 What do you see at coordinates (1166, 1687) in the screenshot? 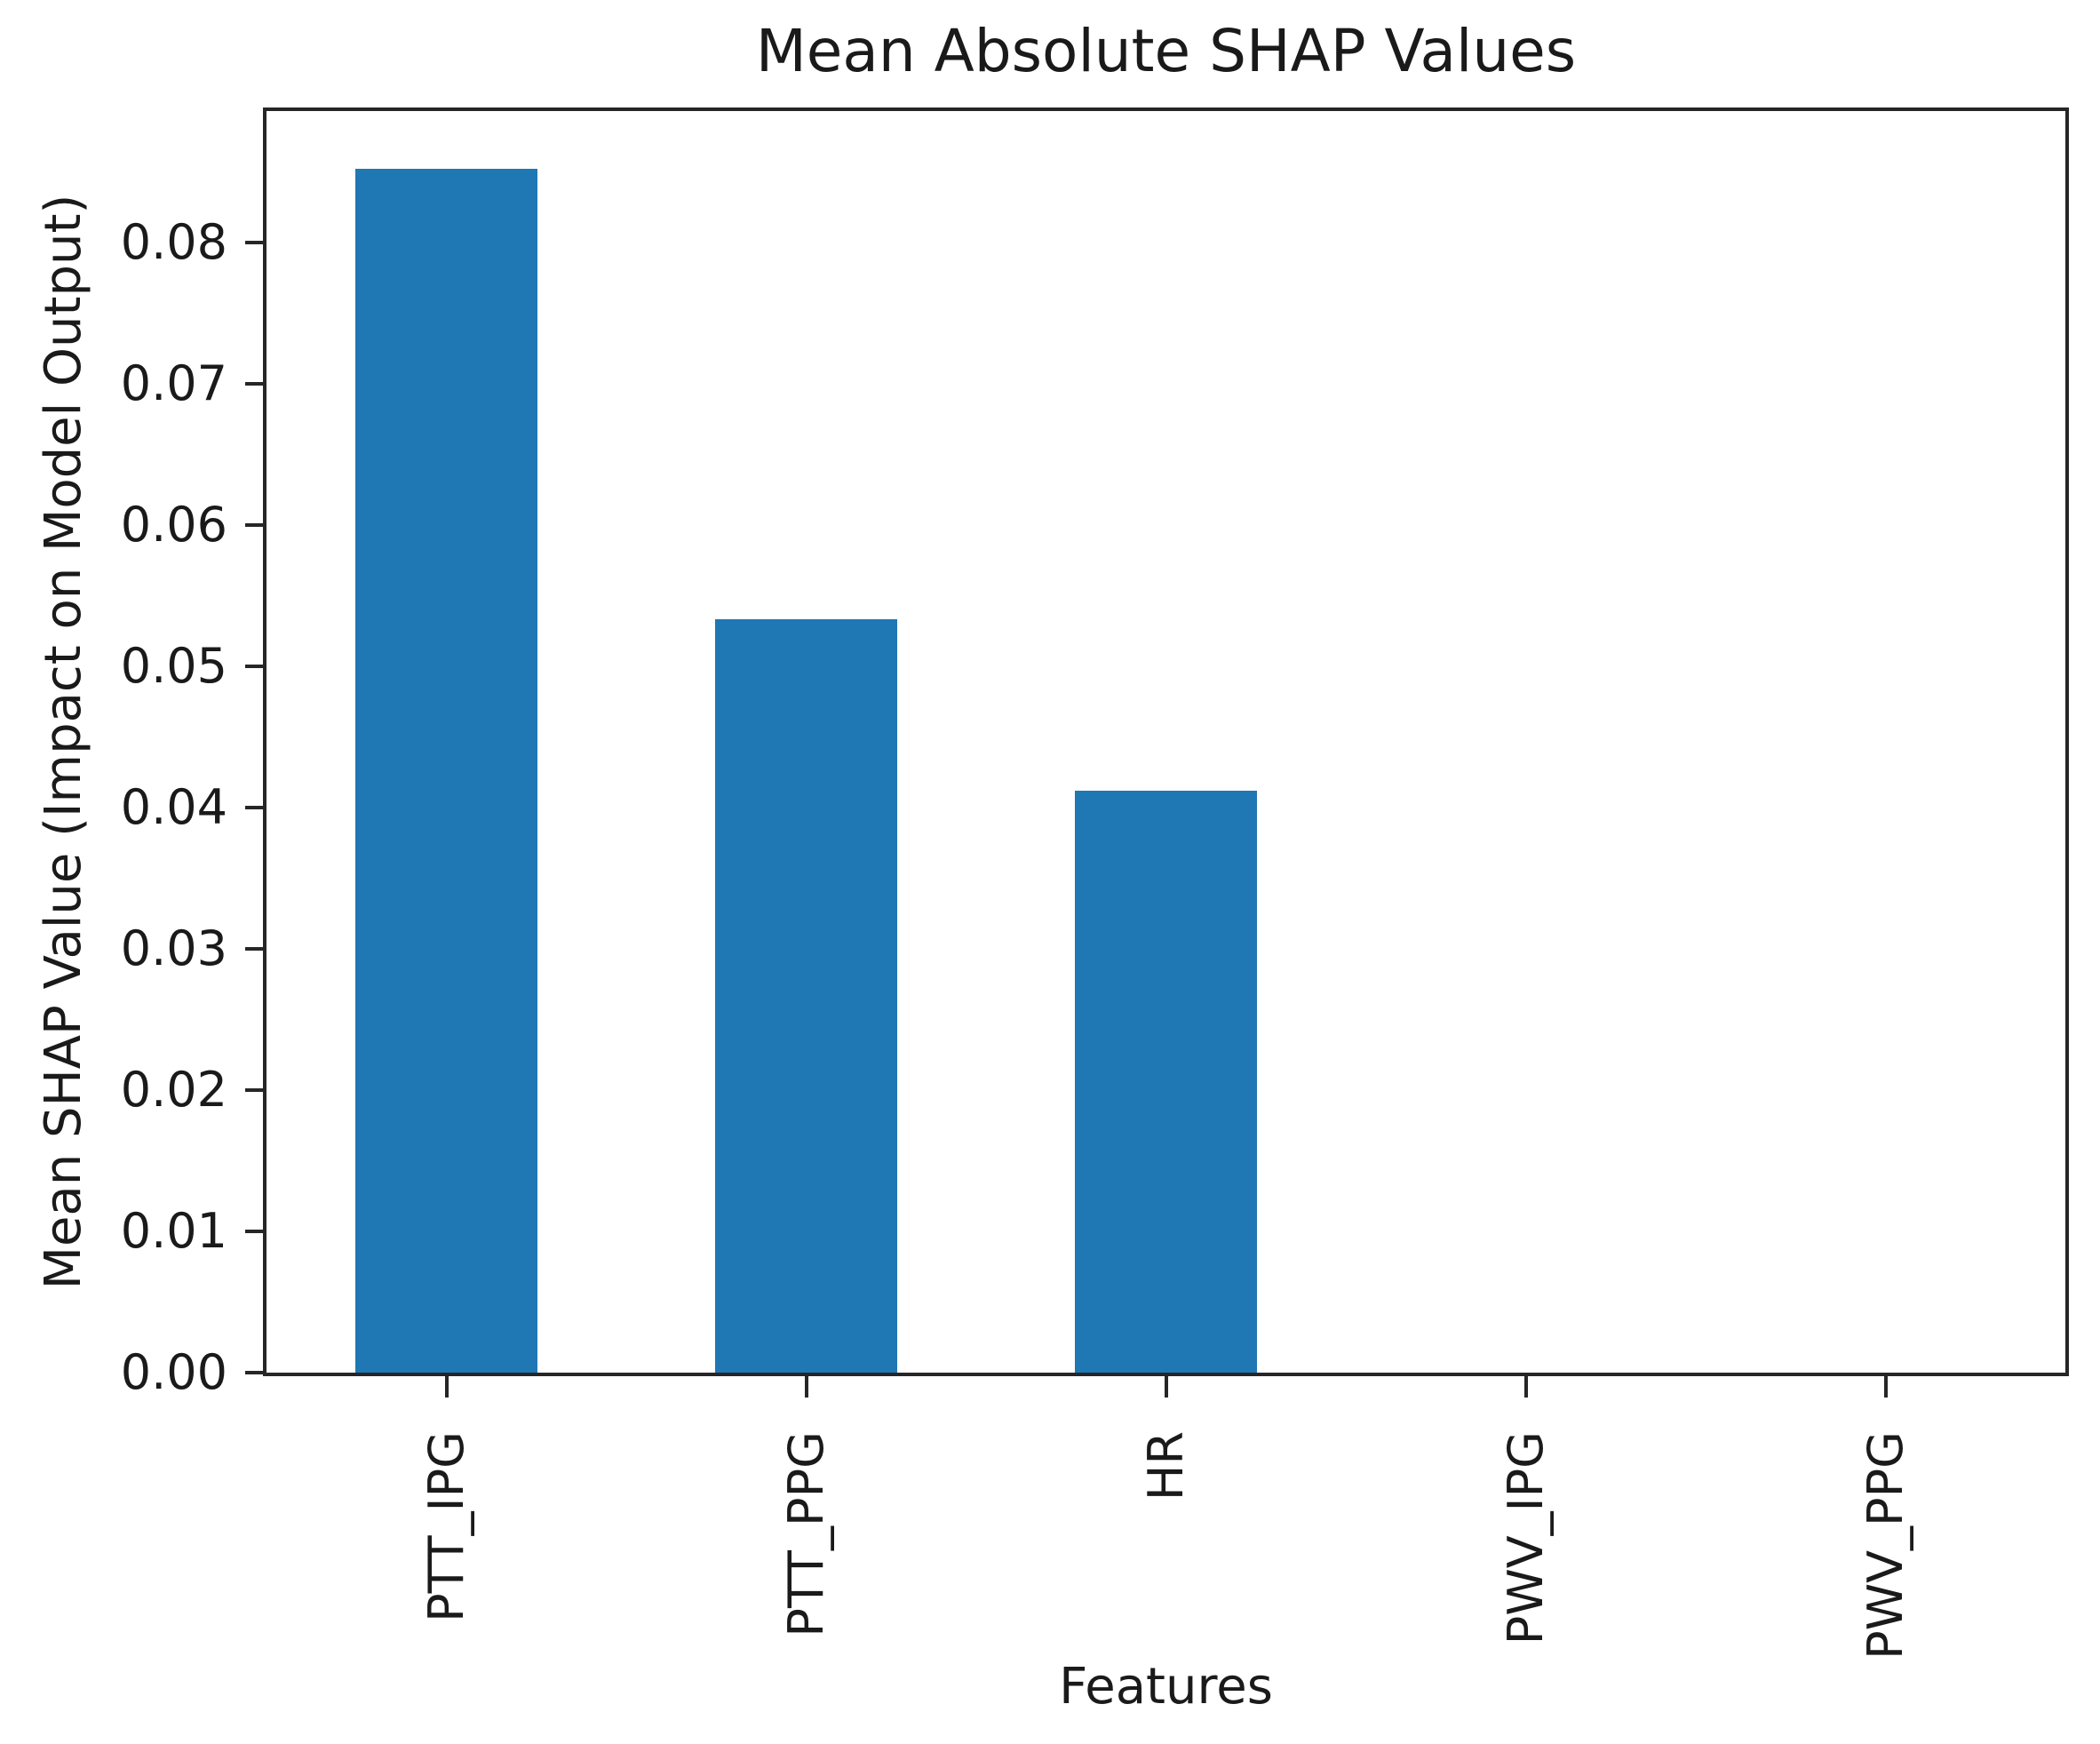
I see `x-axis-label: Features` at bounding box center [1166, 1687].